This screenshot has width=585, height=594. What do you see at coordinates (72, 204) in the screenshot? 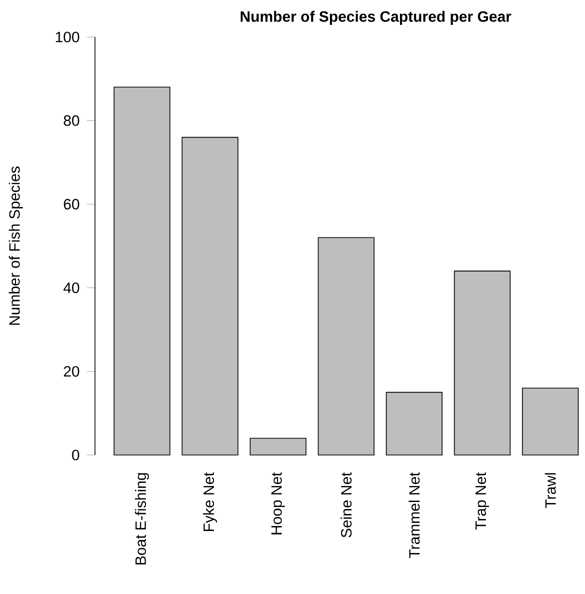
I see `y-tick-label: 60` at bounding box center [72, 204].